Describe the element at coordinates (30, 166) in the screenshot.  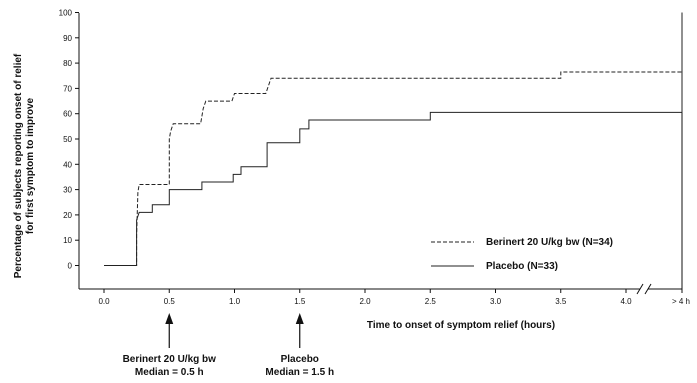
I see `y-axis-title-line: for first symptom to improve` at that location.